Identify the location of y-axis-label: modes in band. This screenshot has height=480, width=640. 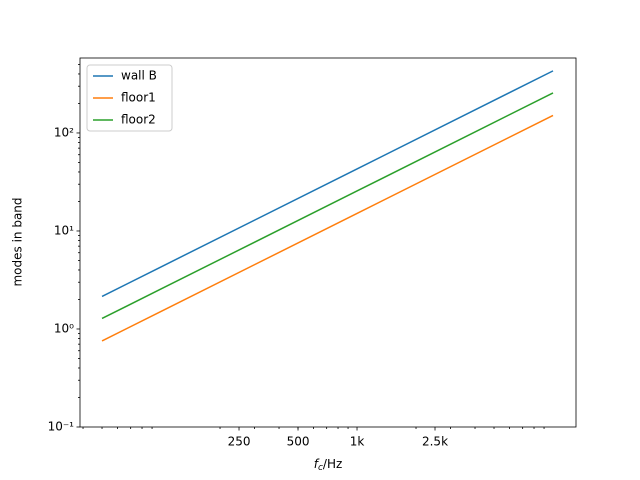
(18, 241).